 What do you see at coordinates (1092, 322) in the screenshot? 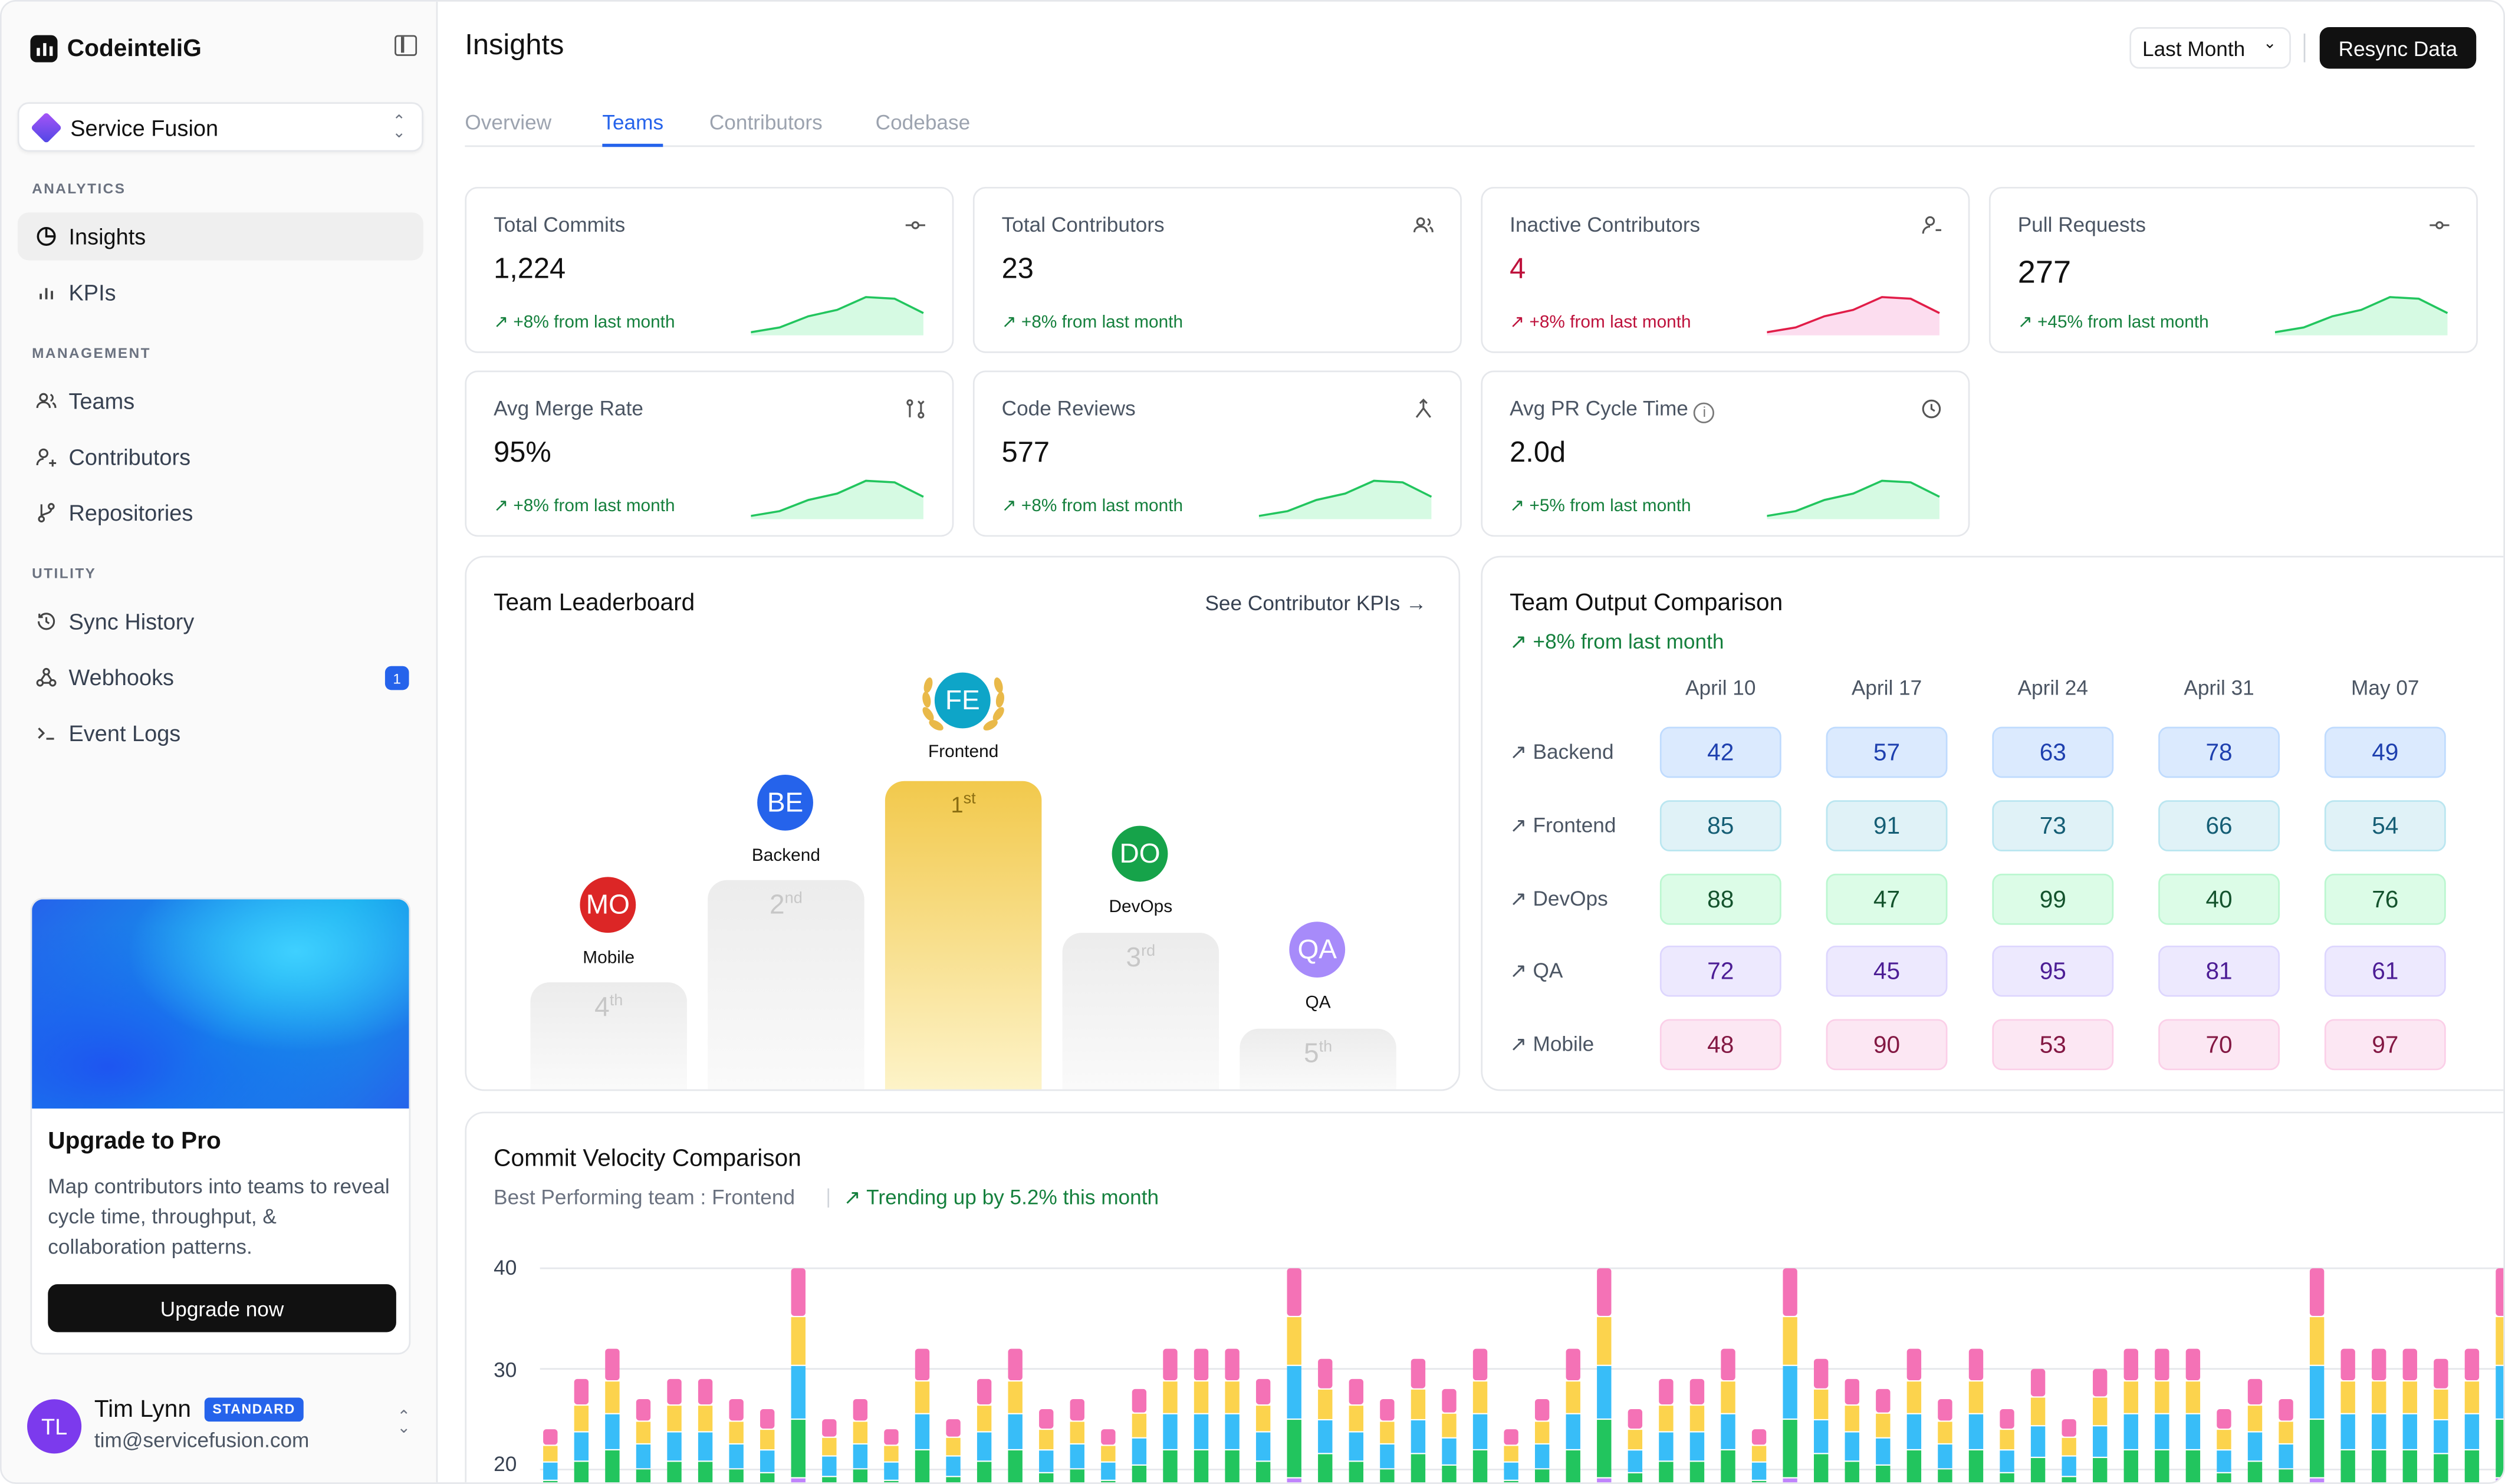
I see `kpi-delta: ↗ +8% from last month` at bounding box center [1092, 322].